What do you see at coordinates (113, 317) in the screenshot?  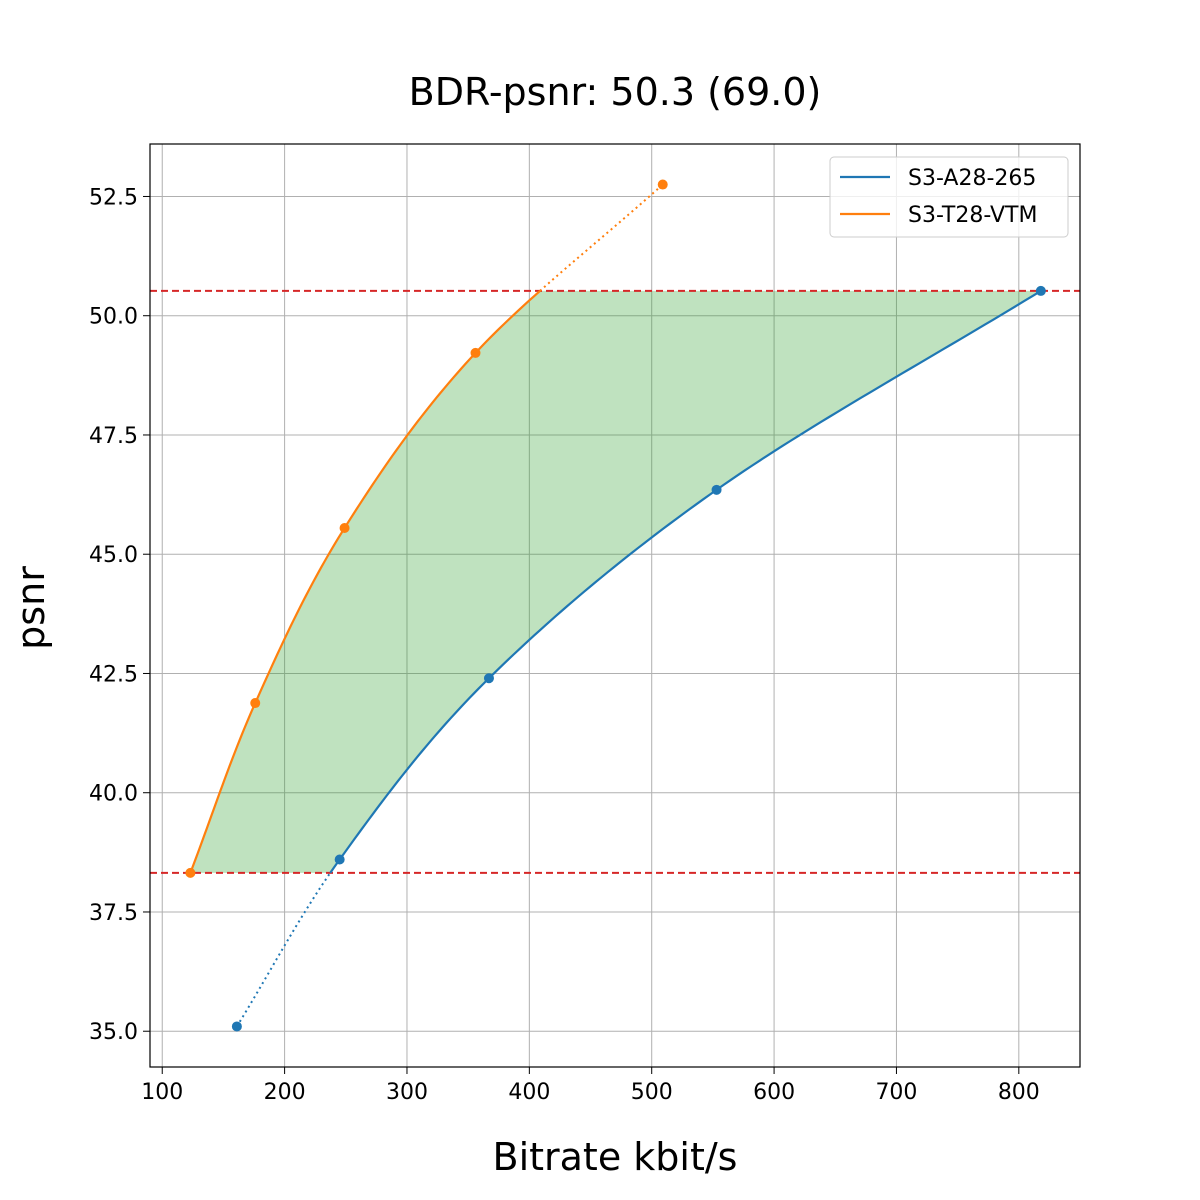 I see `y-tick-label: 50.0` at bounding box center [113, 317].